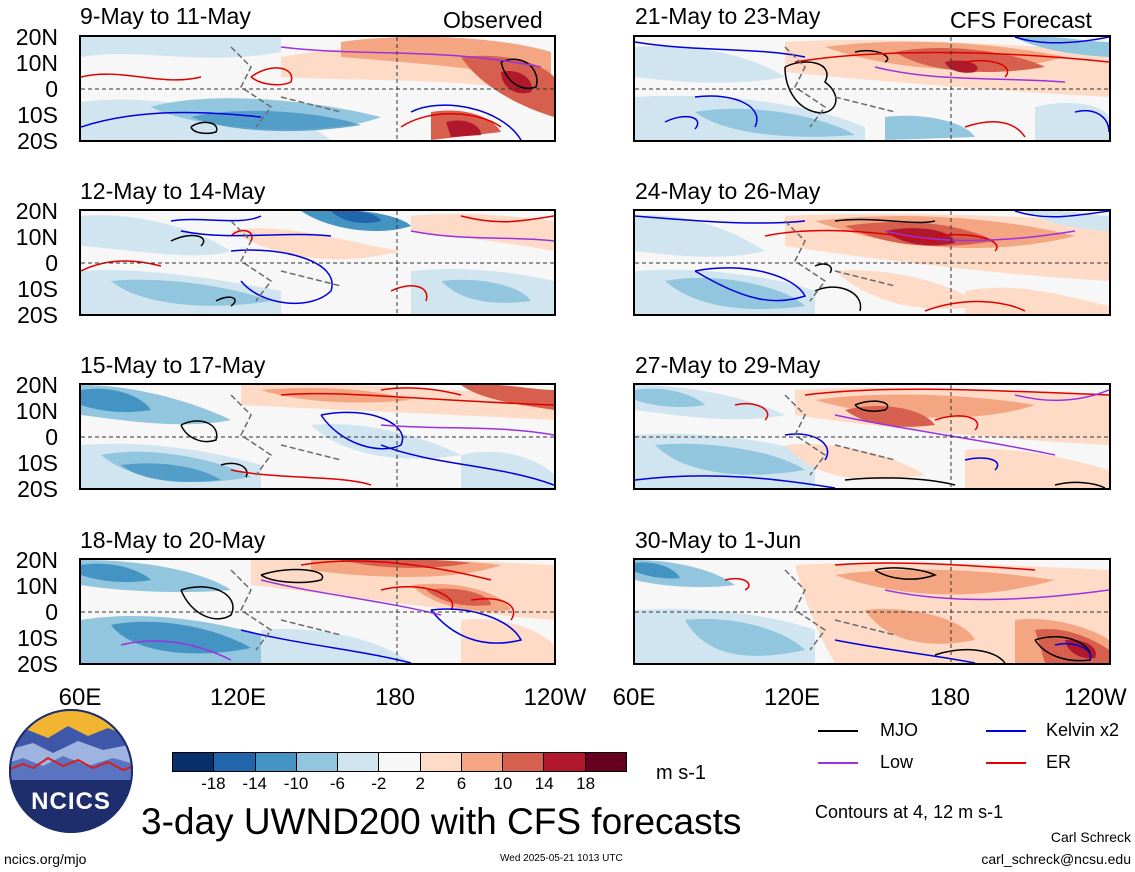  I want to click on colorbar-tick-label: 2, so click(420, 783).